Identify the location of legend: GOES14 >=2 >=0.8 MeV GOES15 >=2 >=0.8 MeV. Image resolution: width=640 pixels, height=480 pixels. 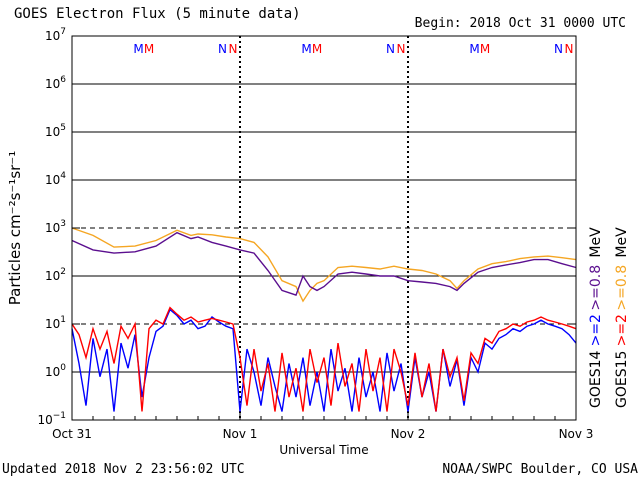
(609, 317).